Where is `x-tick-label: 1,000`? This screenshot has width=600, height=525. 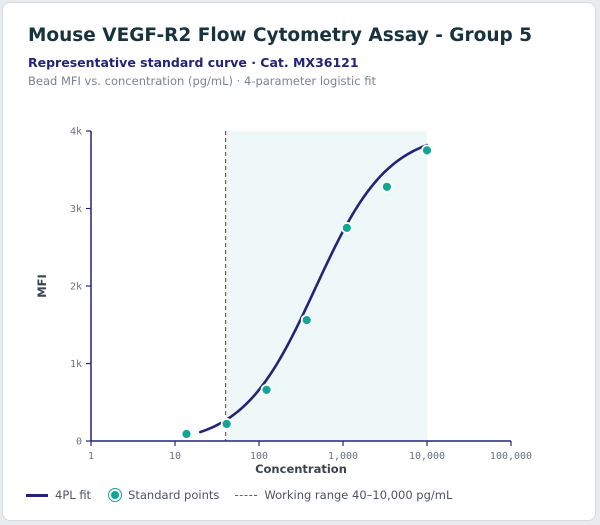 x-tick-label: 1,000 is located at coordinates (343, 456).